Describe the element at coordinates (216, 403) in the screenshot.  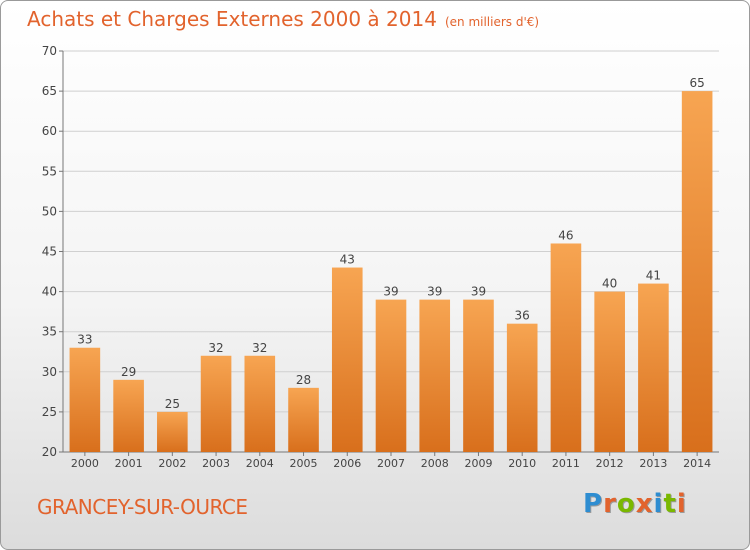
I see `bar-2003` at that location.